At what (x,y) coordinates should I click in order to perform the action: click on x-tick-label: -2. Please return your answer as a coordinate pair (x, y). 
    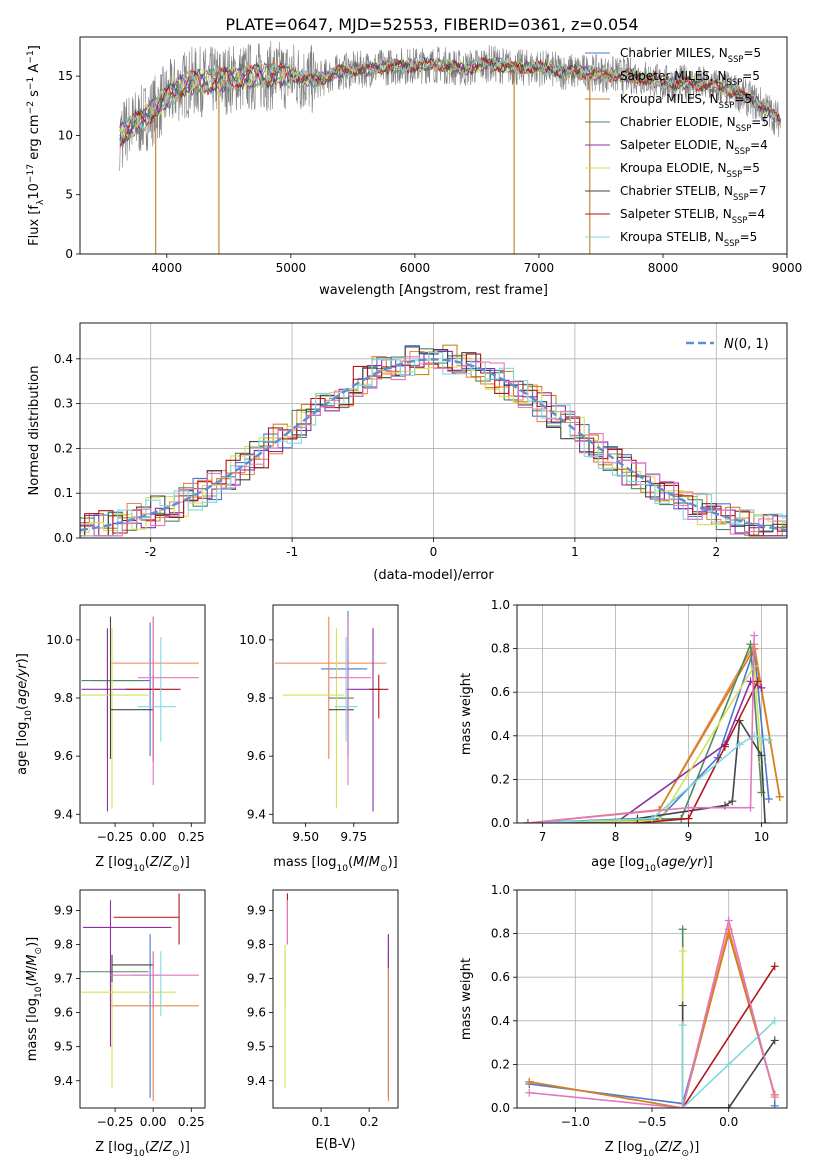
    Looking at the image, I should click on (151, 552).